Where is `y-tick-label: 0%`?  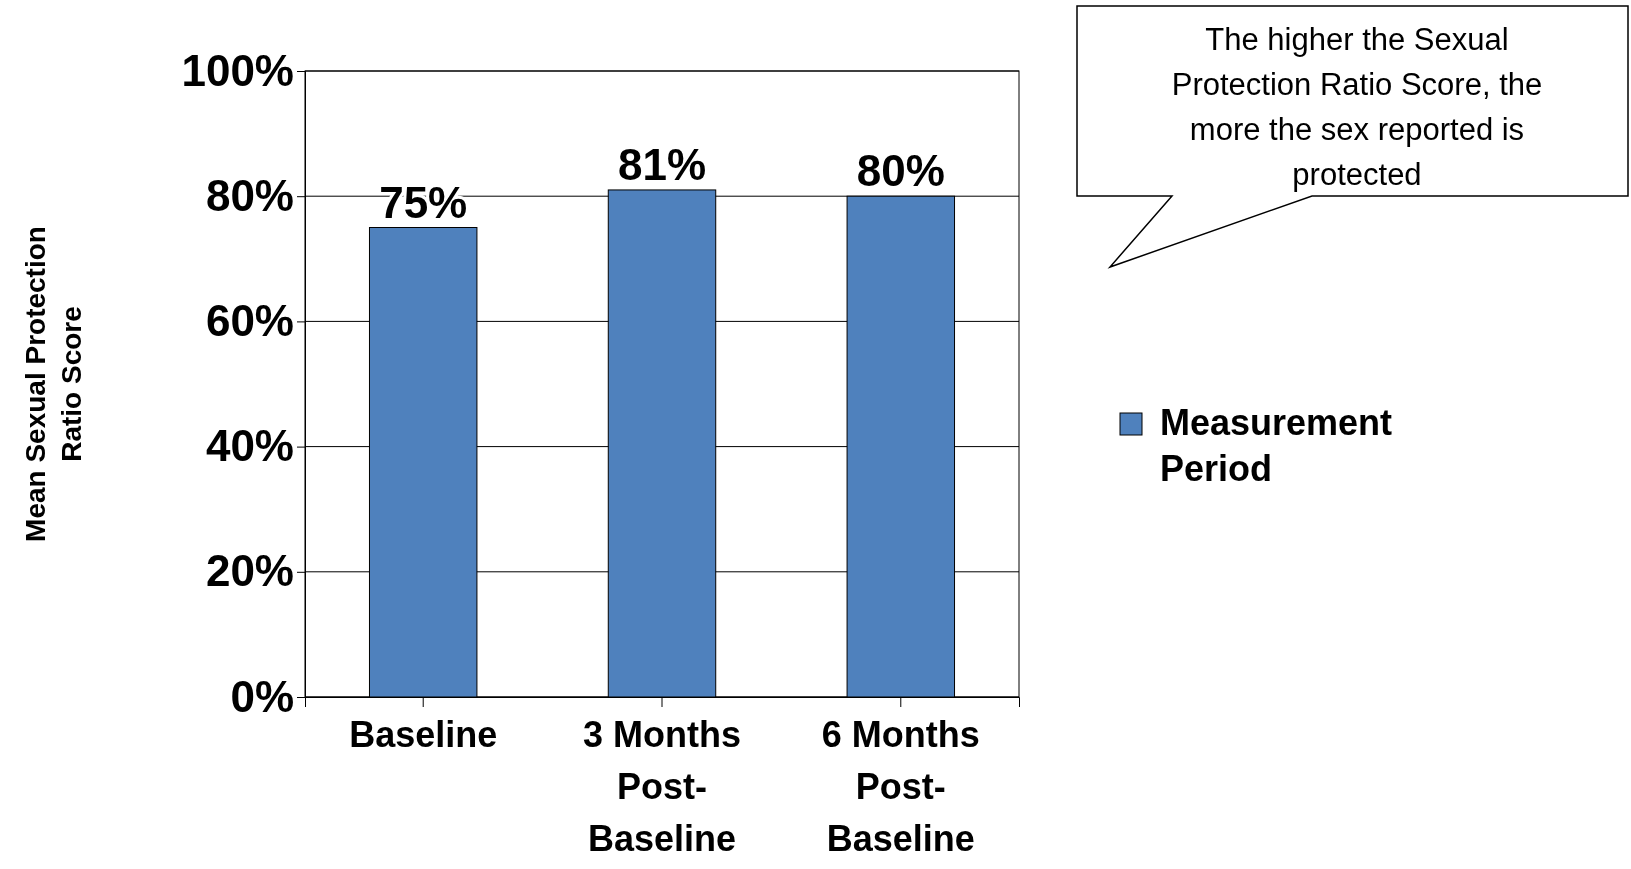 y-tick-label: 0% is located at coordinates (262, 696).